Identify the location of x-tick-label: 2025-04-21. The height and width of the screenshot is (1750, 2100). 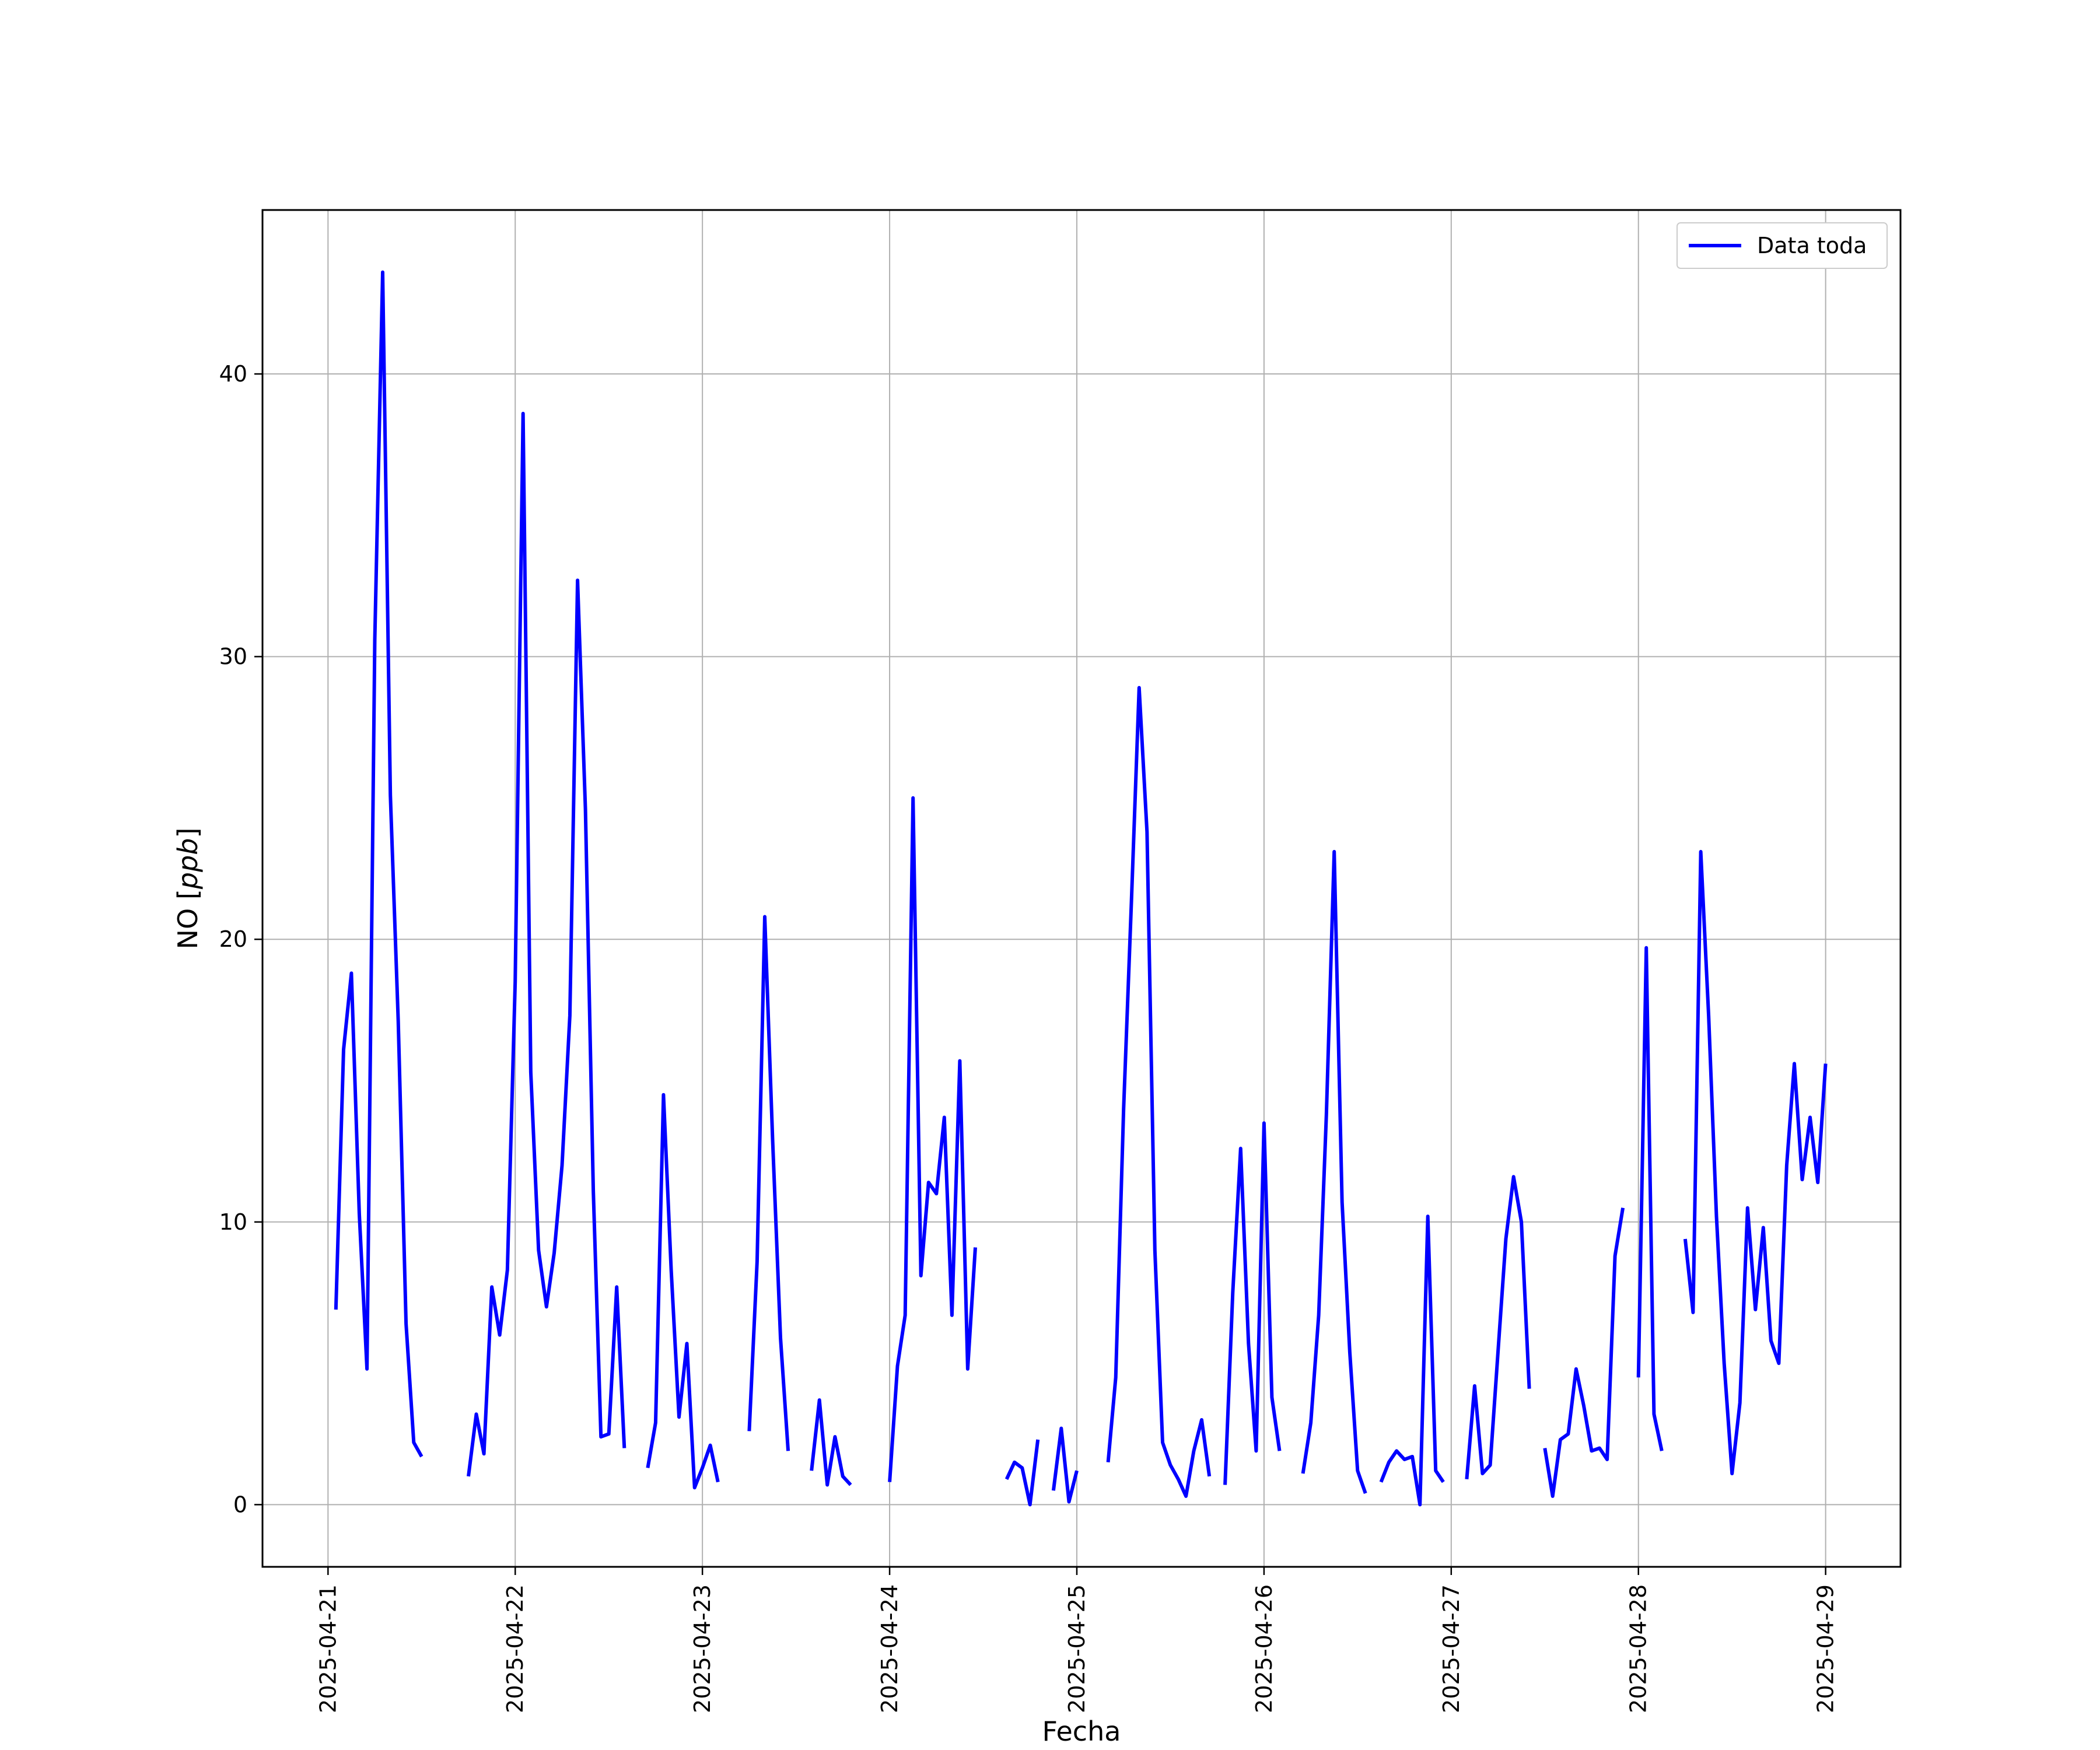
(328, 1648).